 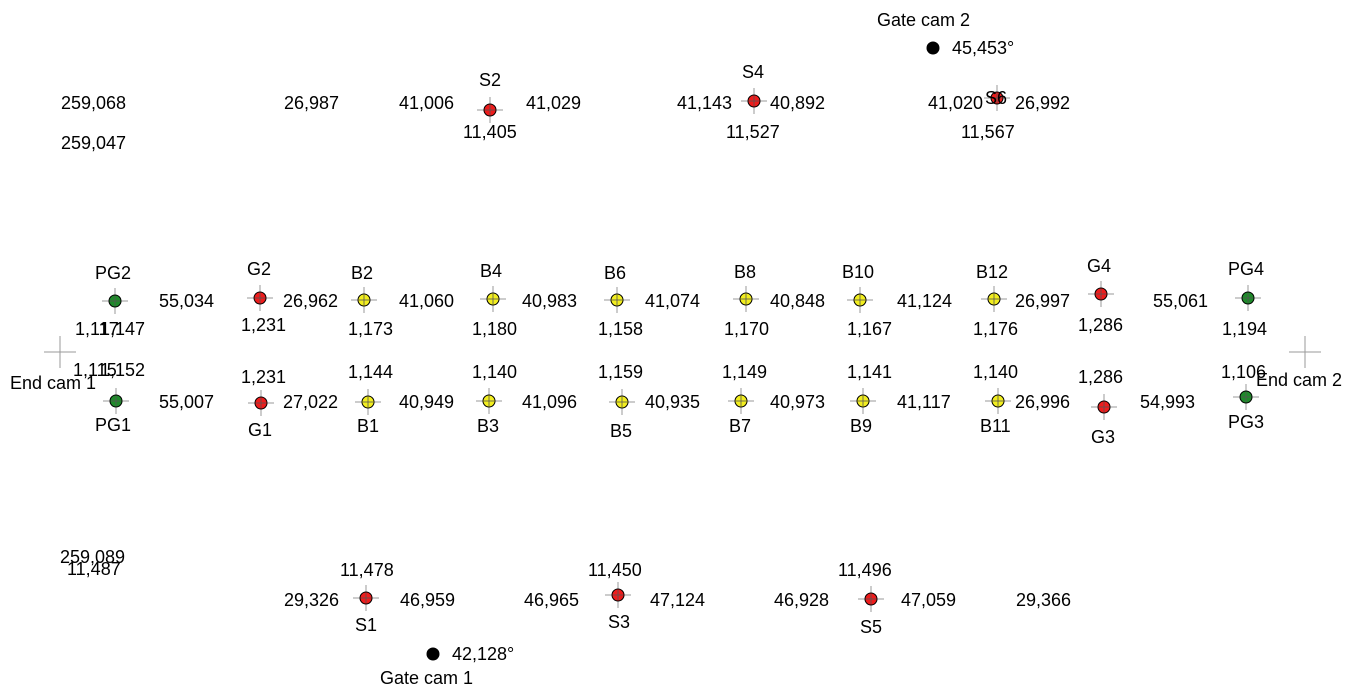 I want to click on row3-dist-5: 40,935, so click(x=672, y=402).